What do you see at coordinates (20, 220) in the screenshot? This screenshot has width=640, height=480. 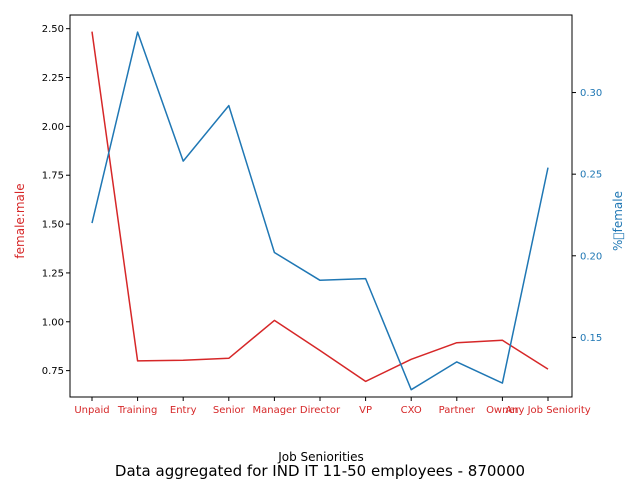 I see `left-axis-label: female:male` at bounding box center [20, 220].